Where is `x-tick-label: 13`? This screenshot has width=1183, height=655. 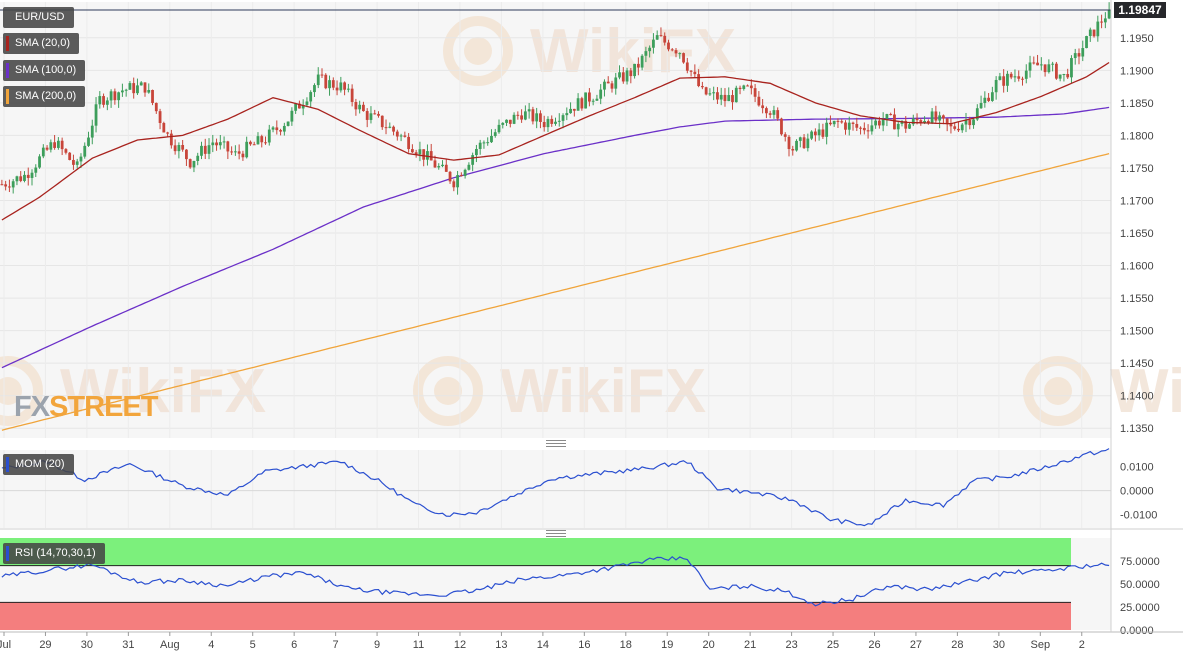
x-tick-label: 13 is located at coordinates (501, 645).